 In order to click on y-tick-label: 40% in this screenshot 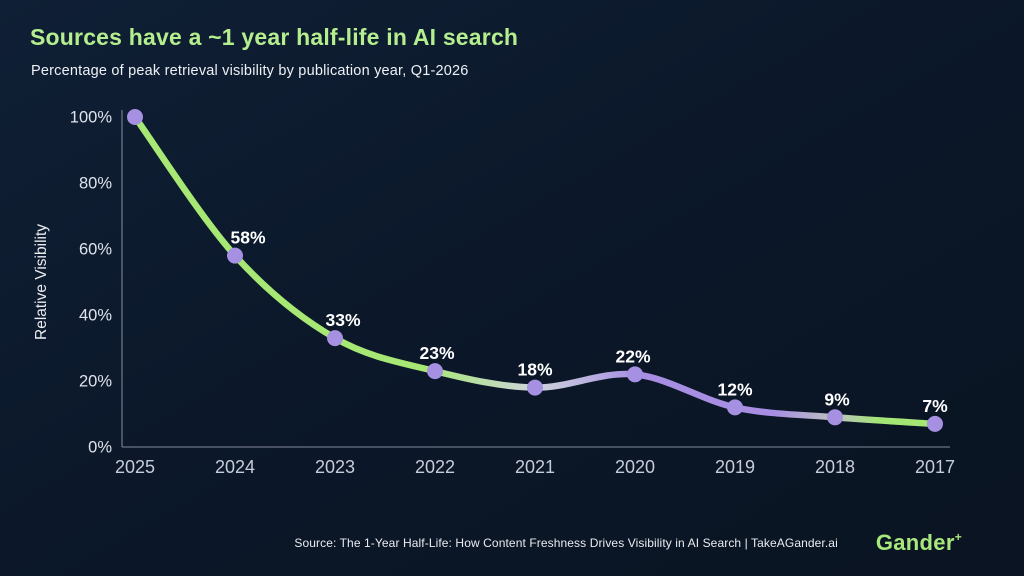, I will do `click(95, 316)`.